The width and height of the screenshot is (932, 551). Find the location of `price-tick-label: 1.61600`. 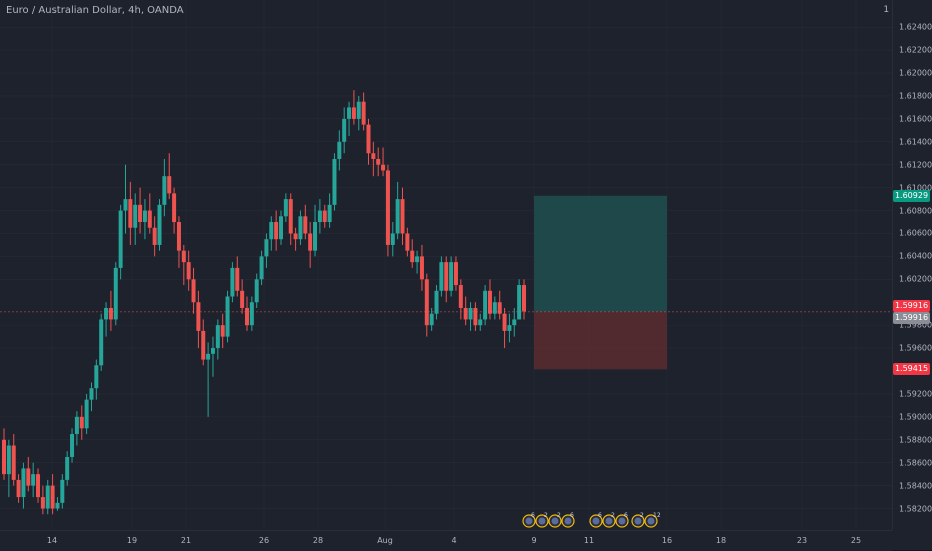

price-tick-label: 1.61600 is located at coordinates (915, 119).